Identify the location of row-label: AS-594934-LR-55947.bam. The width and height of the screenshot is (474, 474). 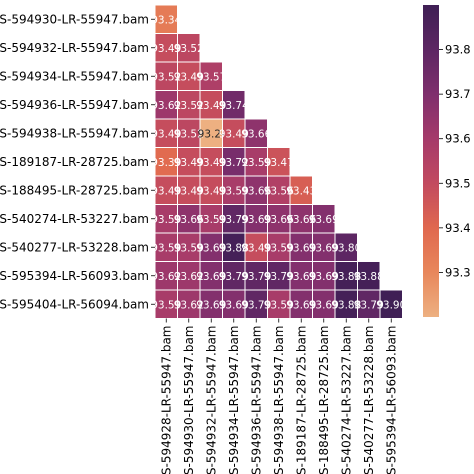
(74, 76).